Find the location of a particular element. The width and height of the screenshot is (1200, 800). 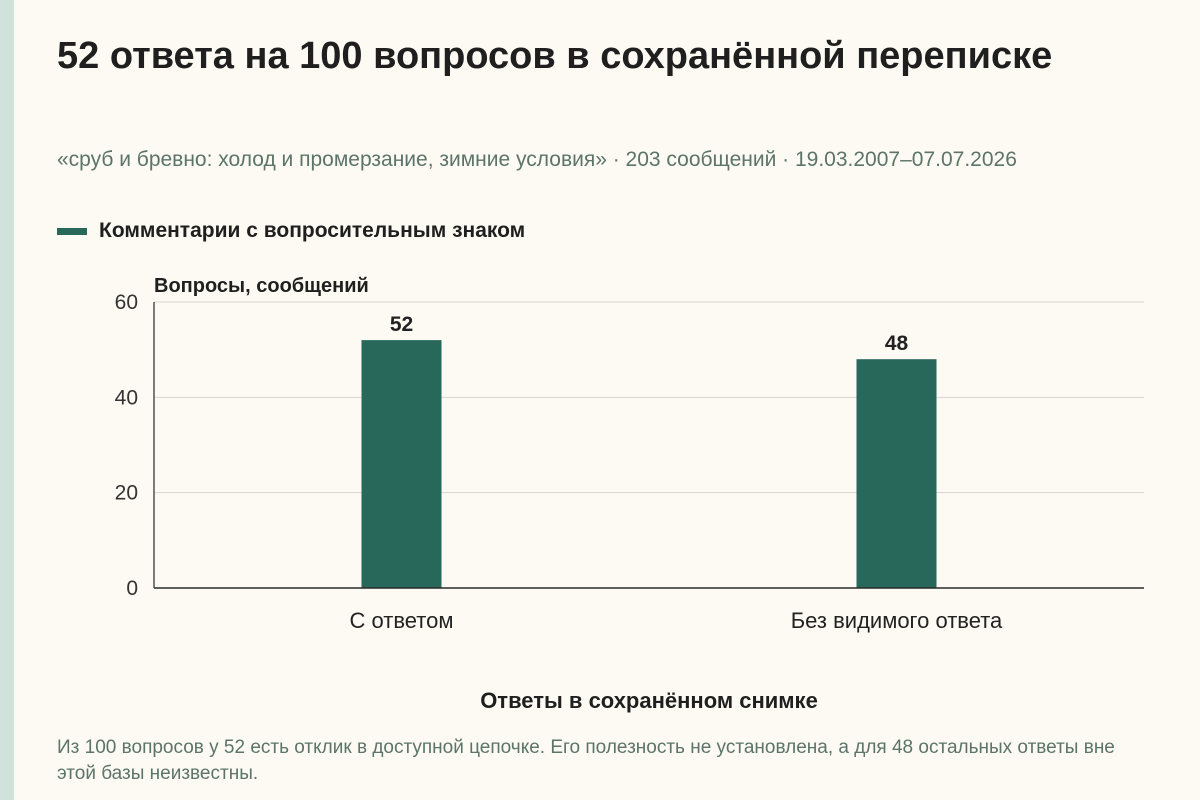

y-tick-label: 20 is located at coordinates (126, 493).